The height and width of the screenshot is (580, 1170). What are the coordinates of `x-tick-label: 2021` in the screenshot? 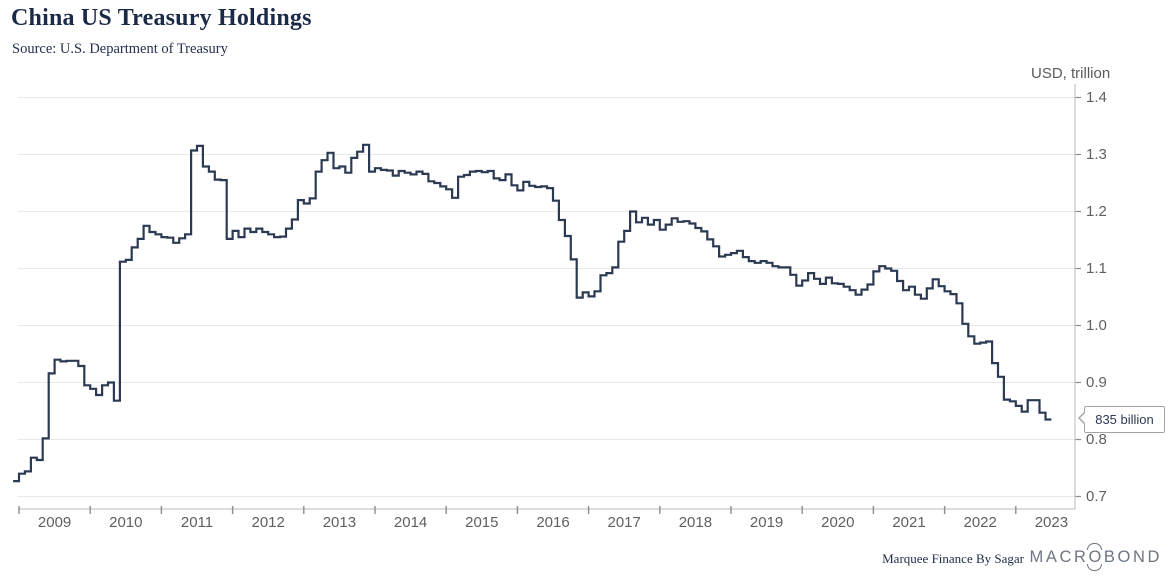 It's located at (909, 522).